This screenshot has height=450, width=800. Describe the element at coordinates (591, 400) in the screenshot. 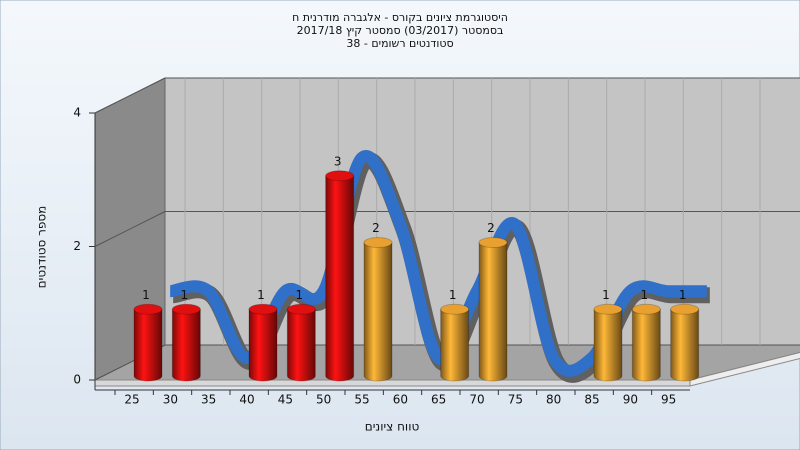

I see `x-tick-label: 85` at that location.